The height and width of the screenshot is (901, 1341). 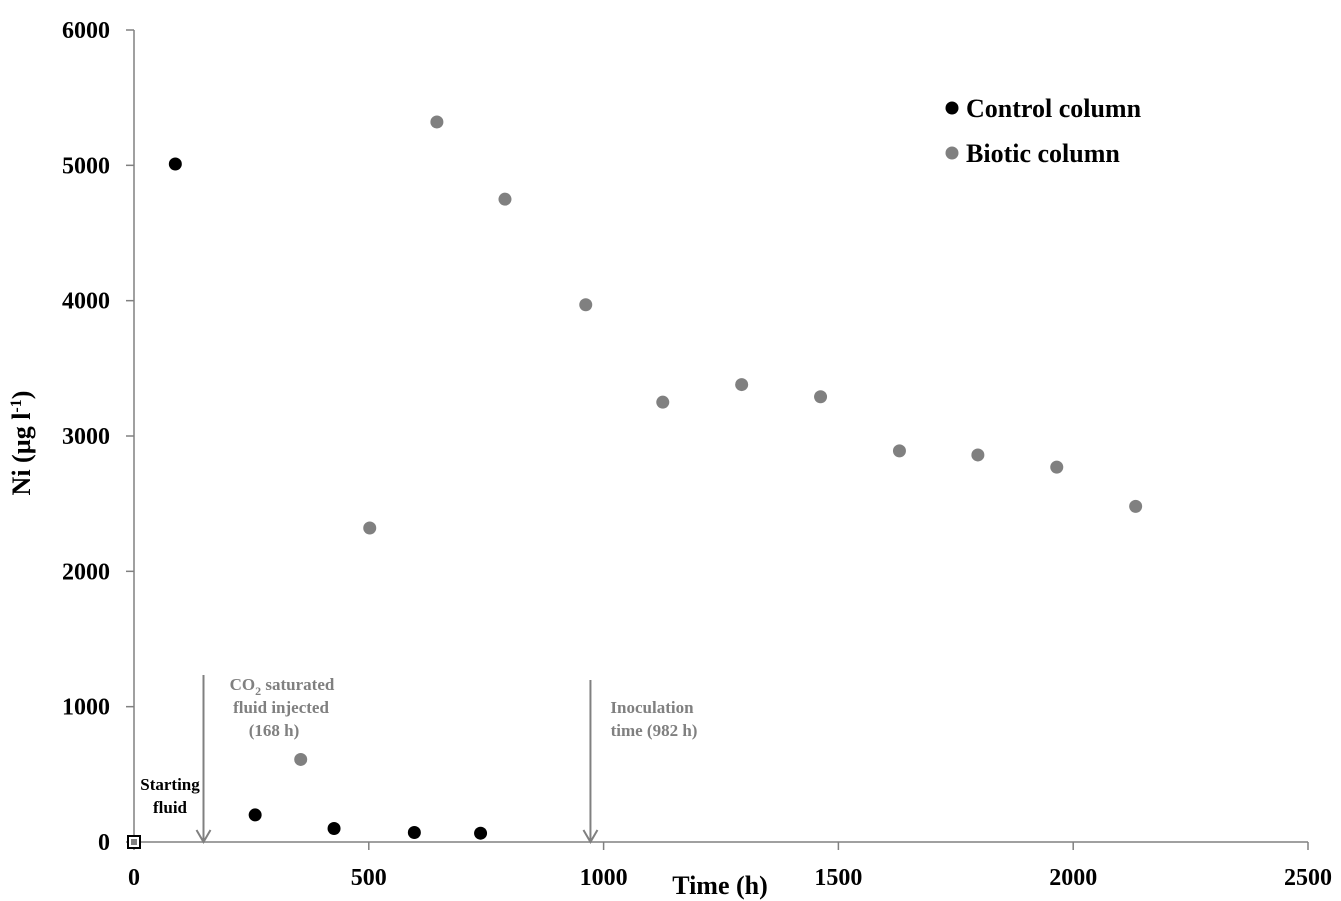 What do you see at coordinates (203, 759) in the screenshot?
I see `co2-injection-arrow` at bounding box center [203, 759].